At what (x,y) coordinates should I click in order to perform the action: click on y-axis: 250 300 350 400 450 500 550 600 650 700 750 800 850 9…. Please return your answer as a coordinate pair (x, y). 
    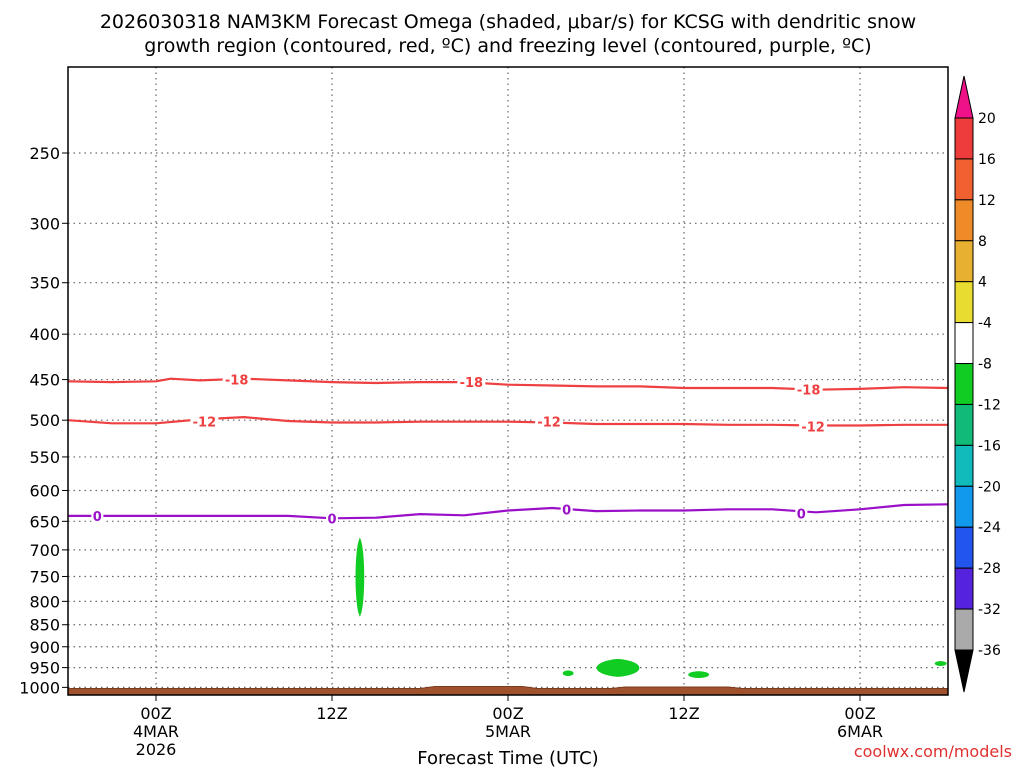
    Looking at the image, I should click on (43, 420).